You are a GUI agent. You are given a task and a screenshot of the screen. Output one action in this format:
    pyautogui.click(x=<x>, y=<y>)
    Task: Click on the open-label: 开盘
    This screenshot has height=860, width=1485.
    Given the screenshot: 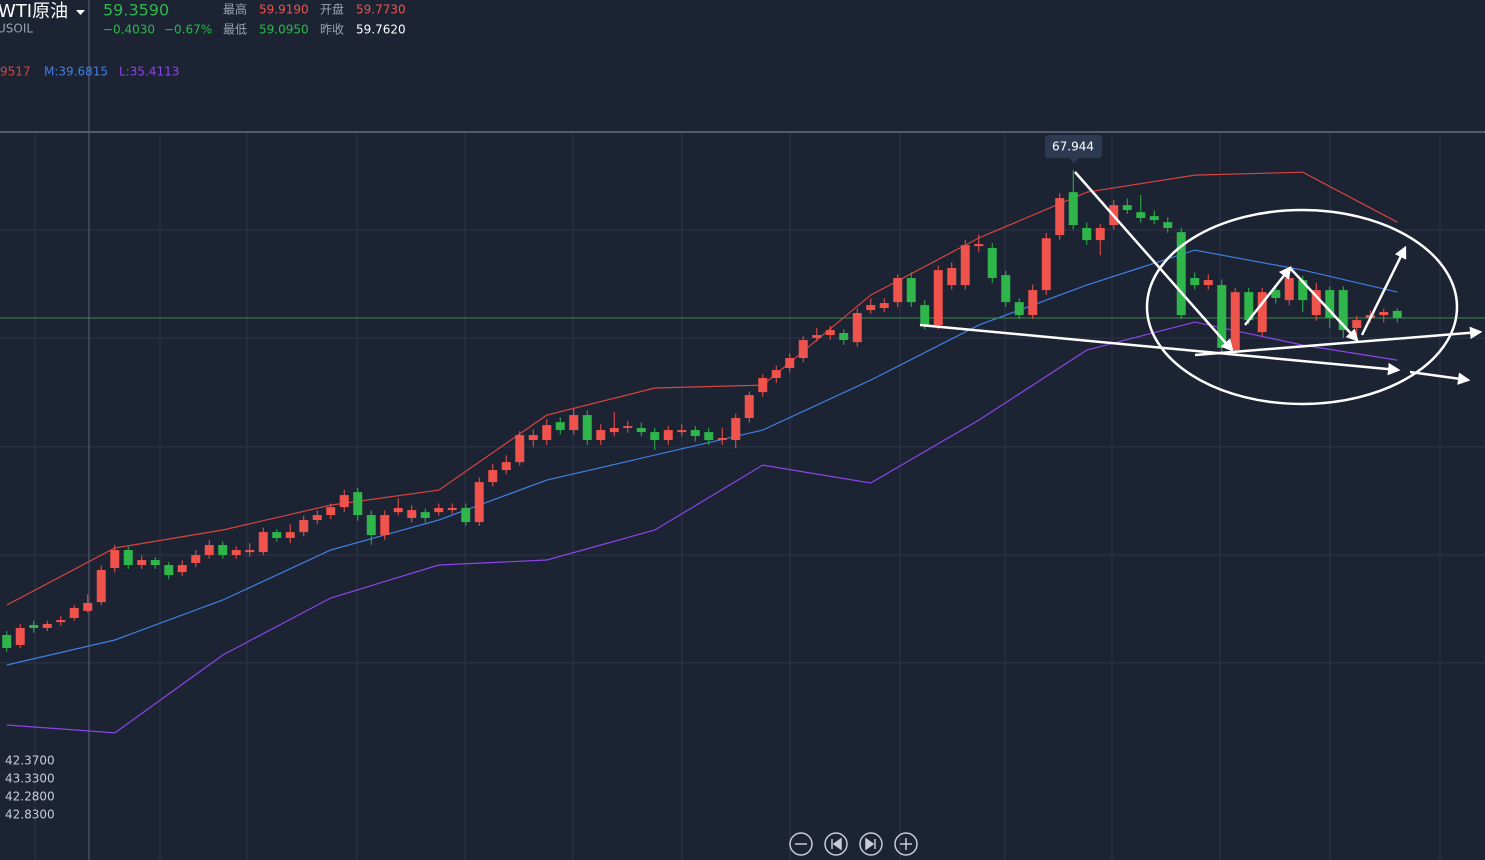 What is the action you would take?
    pyautogui.click(x=332, y=9)
    